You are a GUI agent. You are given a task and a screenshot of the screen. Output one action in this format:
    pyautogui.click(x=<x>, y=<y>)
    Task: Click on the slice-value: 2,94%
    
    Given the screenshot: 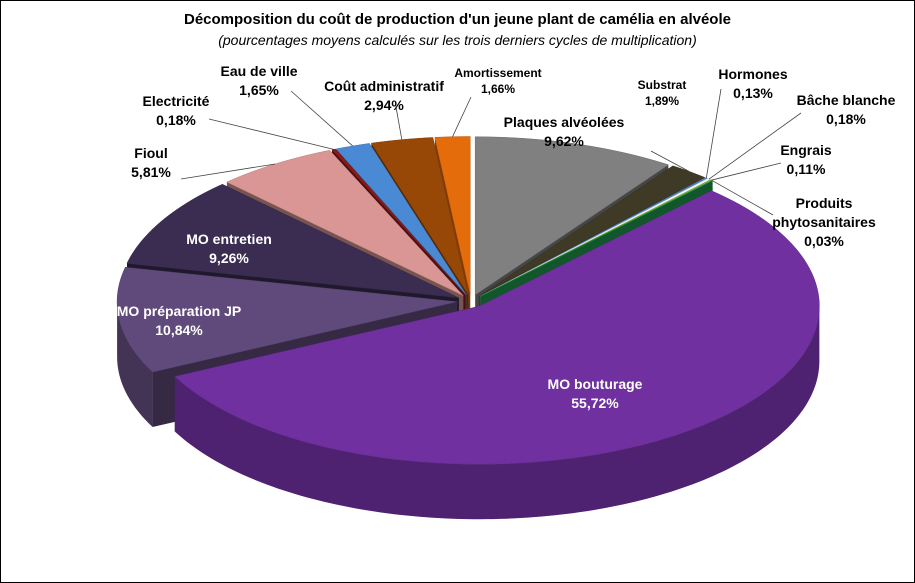 What is the action you would take?
    pyautogui.click(x=384, y=105)
    